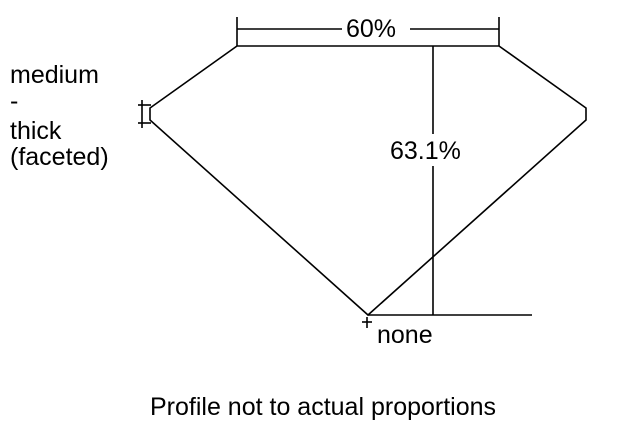 Image resolution: width=640 pixels, height=430 pixels. Describe the element at coordinates (323, 407) in the screenshot. I see `footnote: Profile not to actual proportions` at that location.